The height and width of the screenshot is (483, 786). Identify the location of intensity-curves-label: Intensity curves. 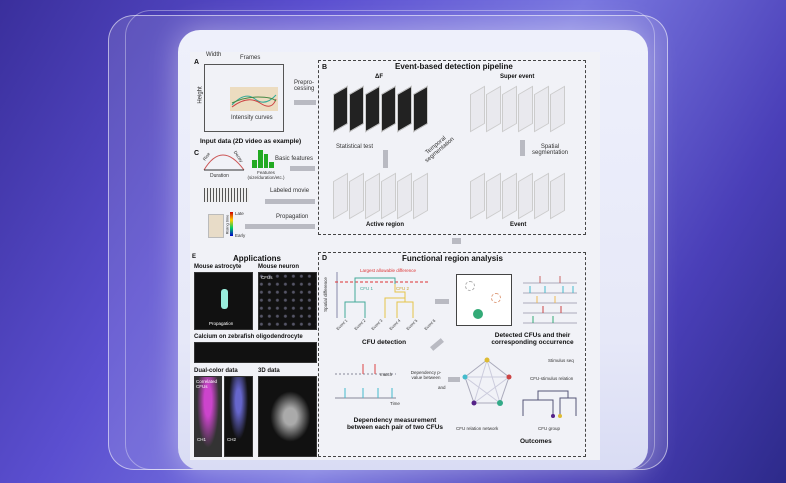
(252, 118).